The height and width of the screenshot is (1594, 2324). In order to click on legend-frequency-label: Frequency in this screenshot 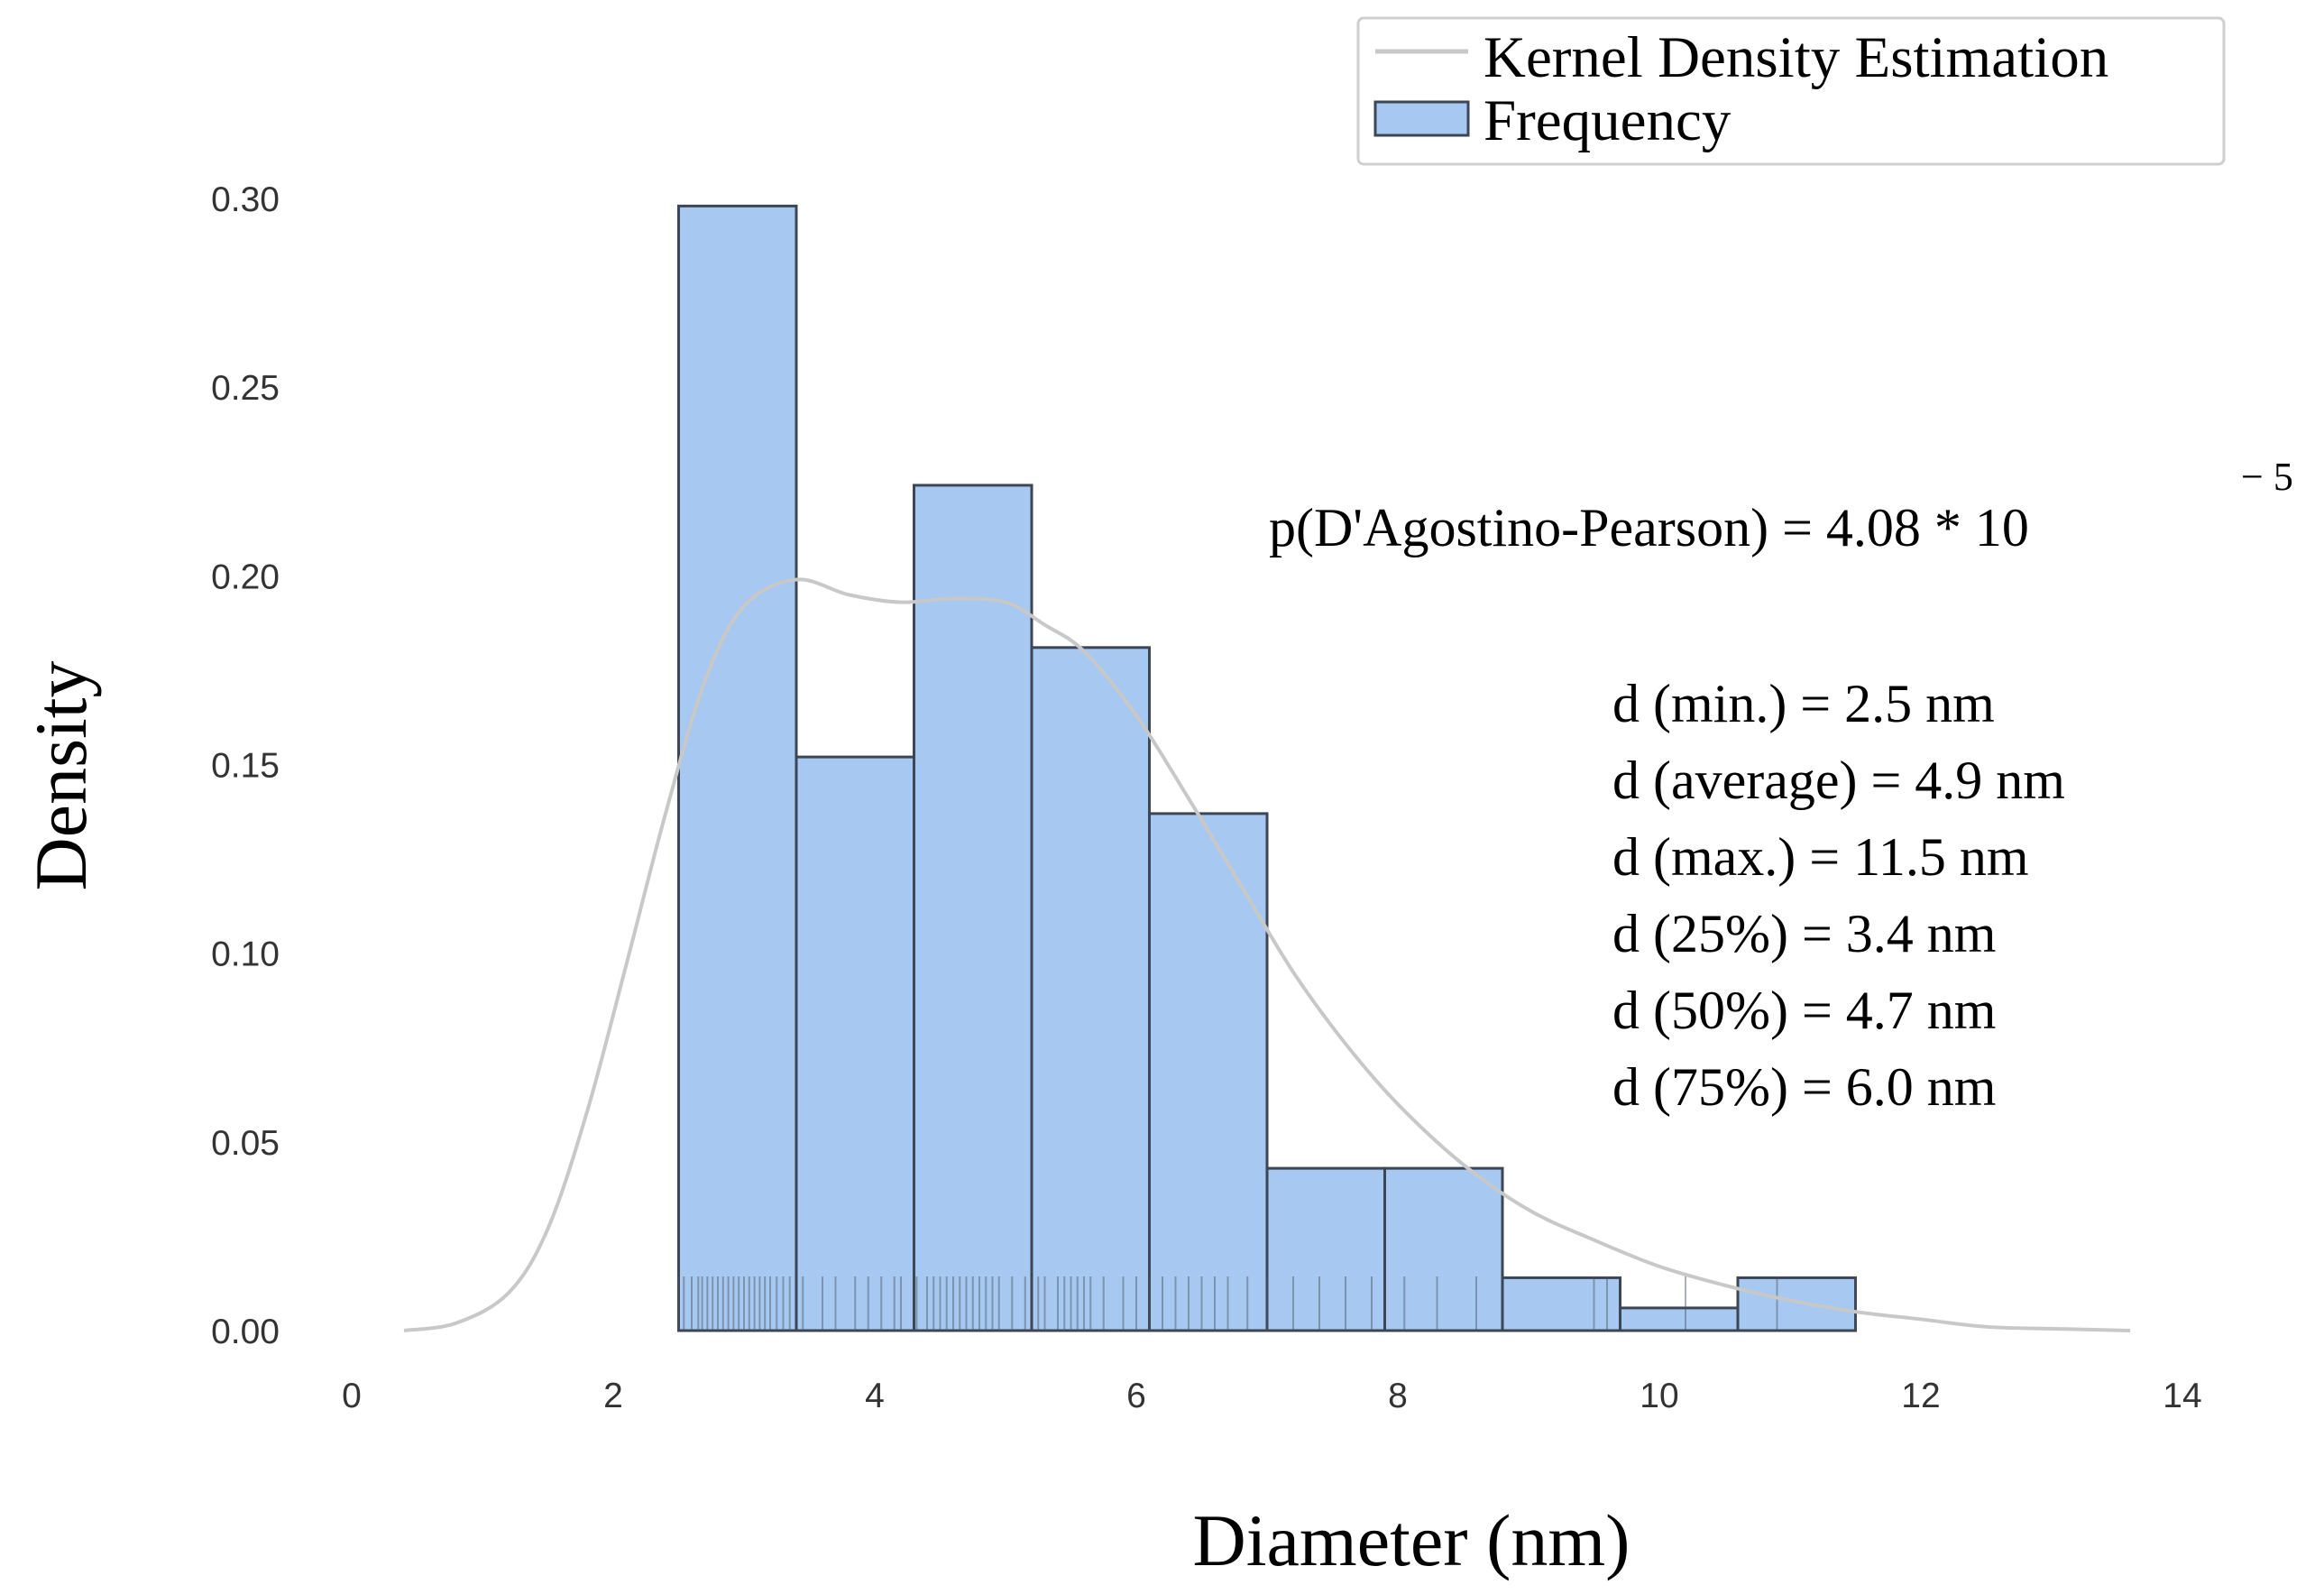, I will do `click(1608, 120)`.